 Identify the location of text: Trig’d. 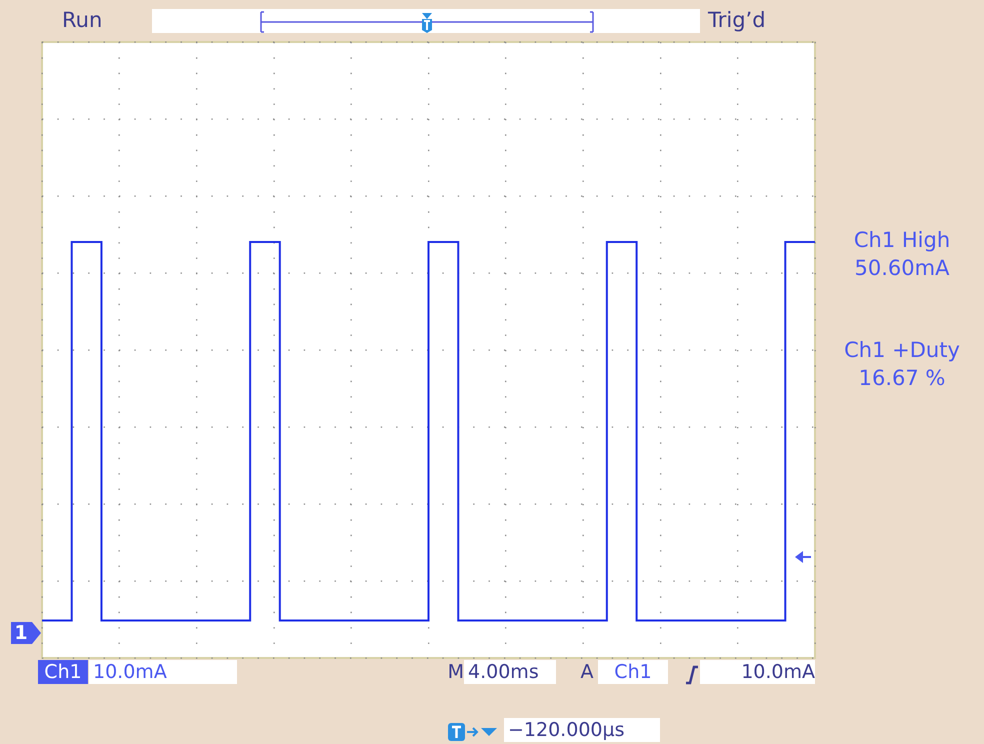
(737, 20).